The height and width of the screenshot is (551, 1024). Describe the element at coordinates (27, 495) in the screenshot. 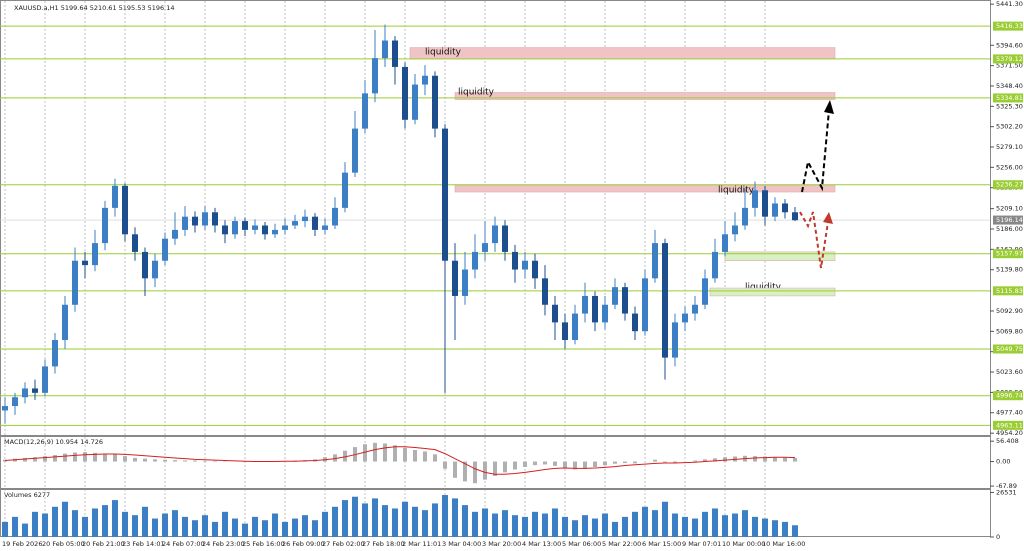

I see `volume-label: Volumes 6277` at that location.